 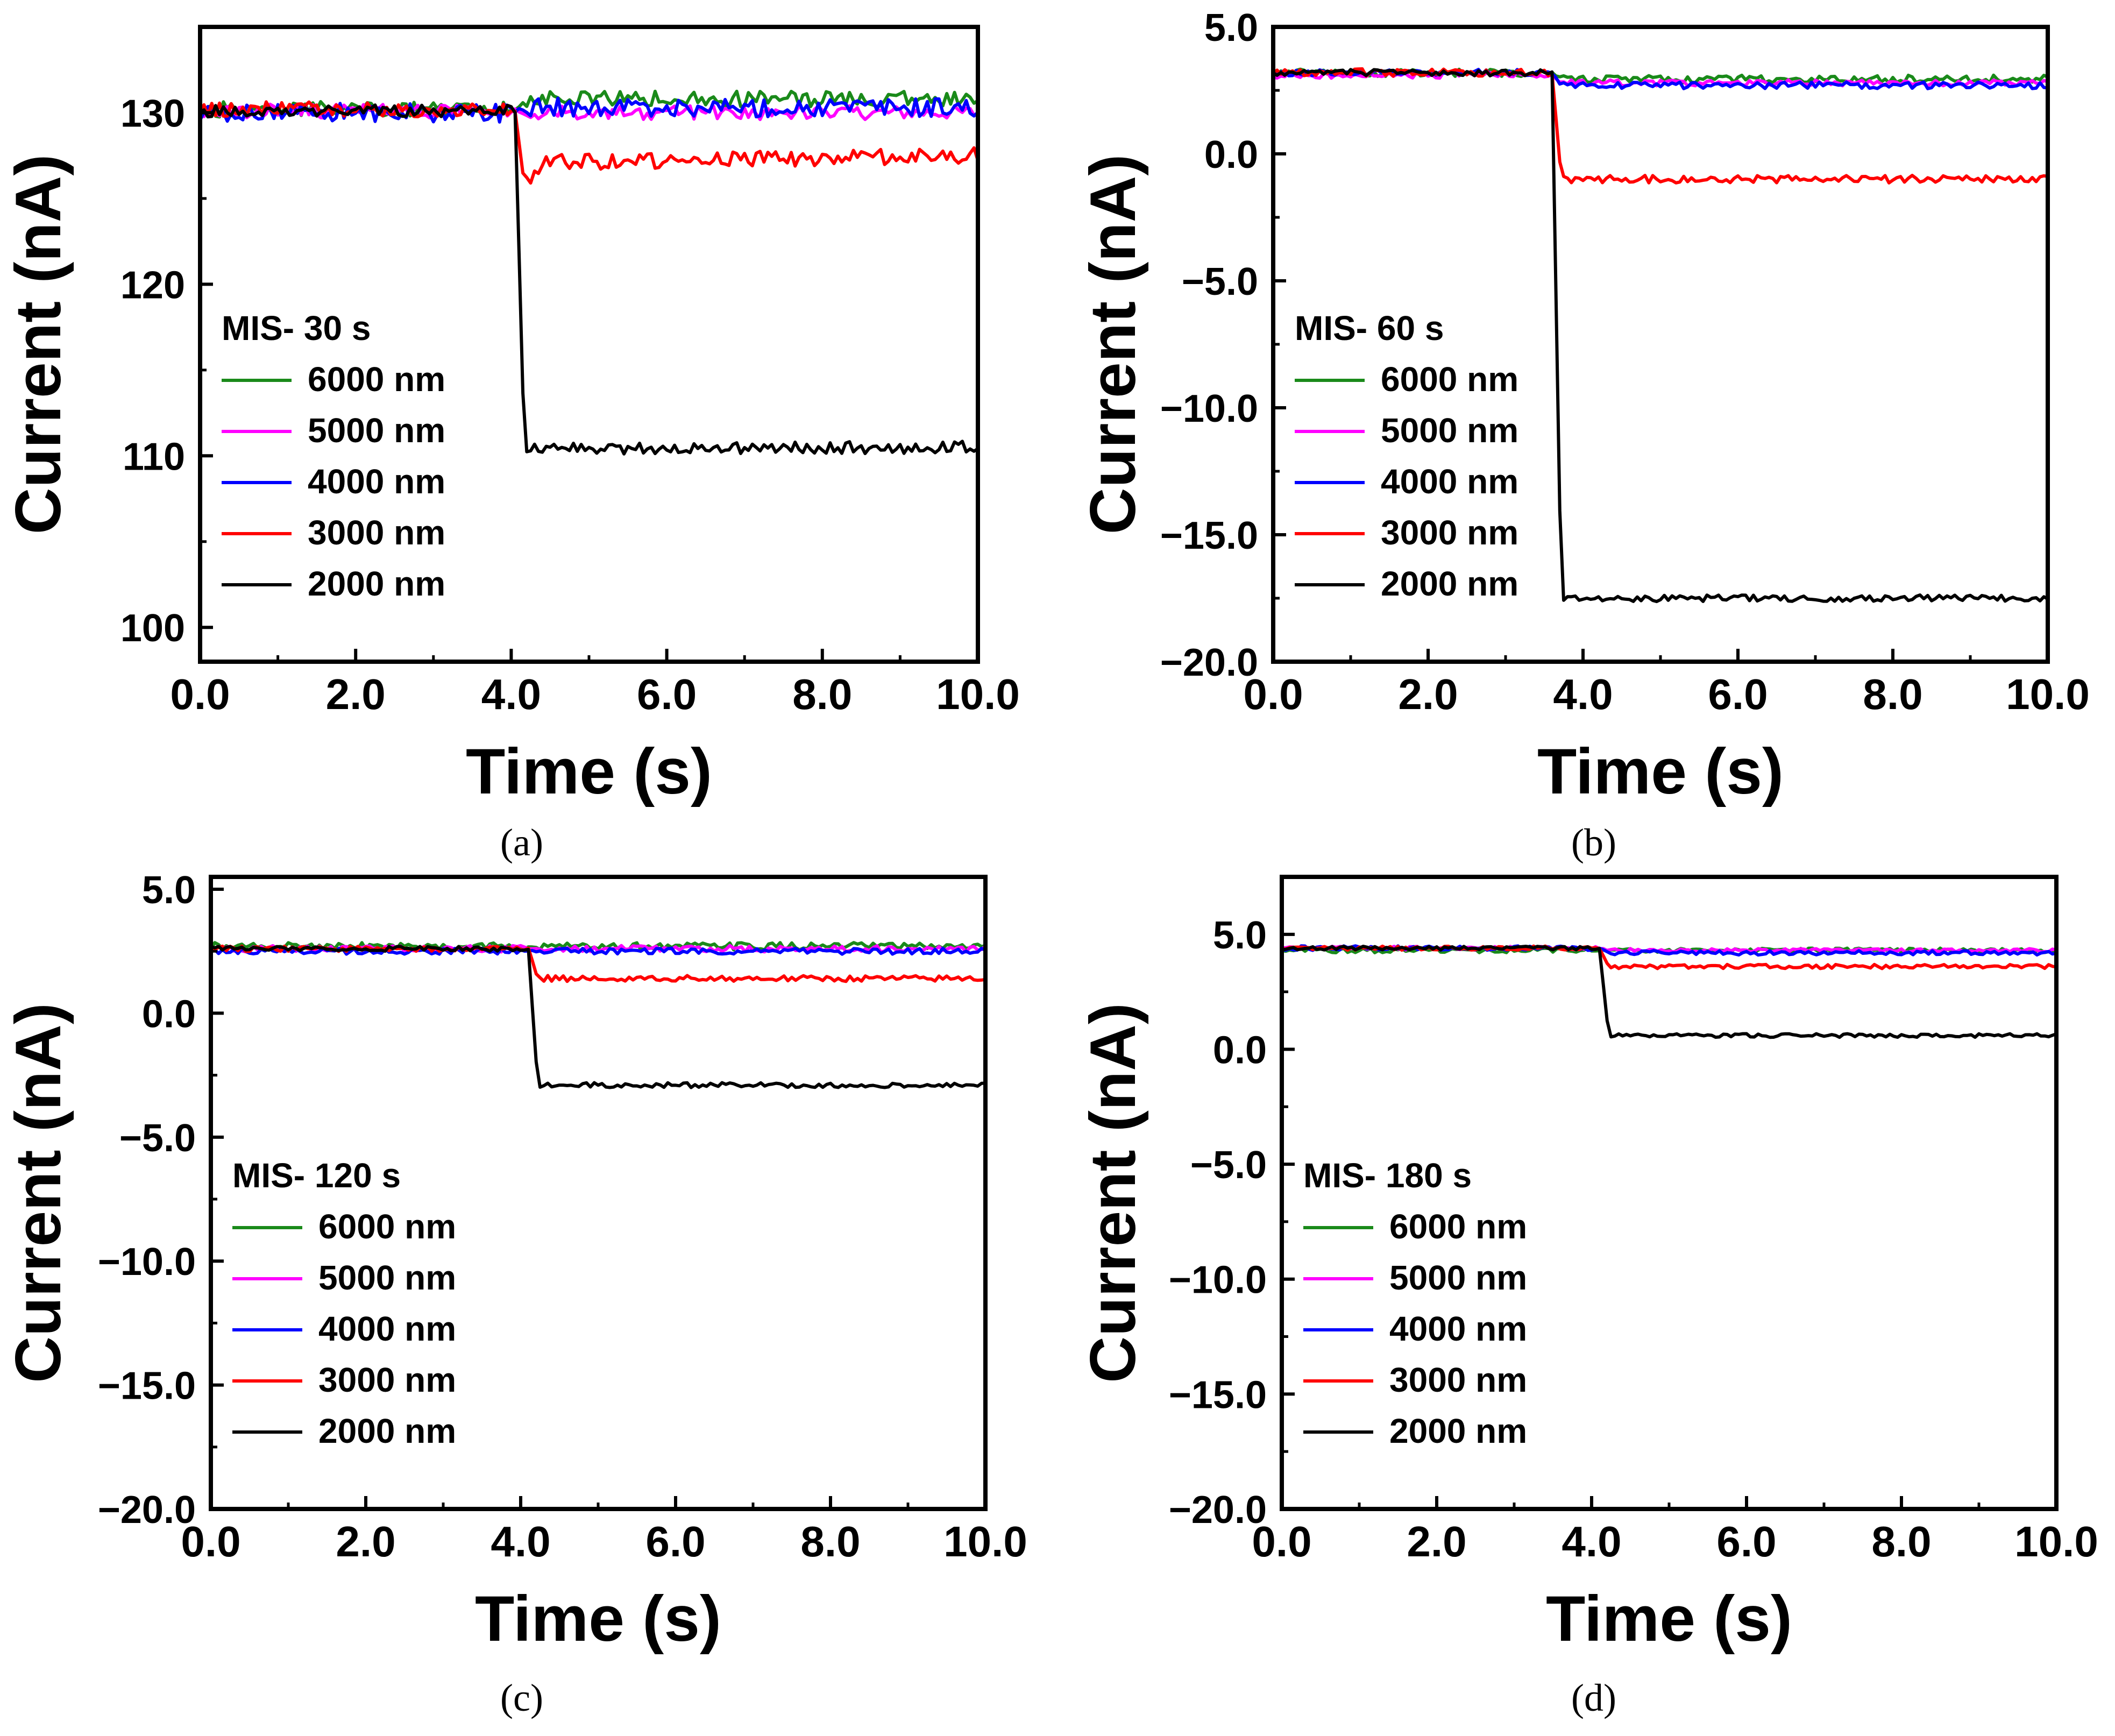 What do you see at coordinates (317, 1175) in the screenshot?
I see `legend-title: MIS- 120 s` at bounding box center [317, 1175].